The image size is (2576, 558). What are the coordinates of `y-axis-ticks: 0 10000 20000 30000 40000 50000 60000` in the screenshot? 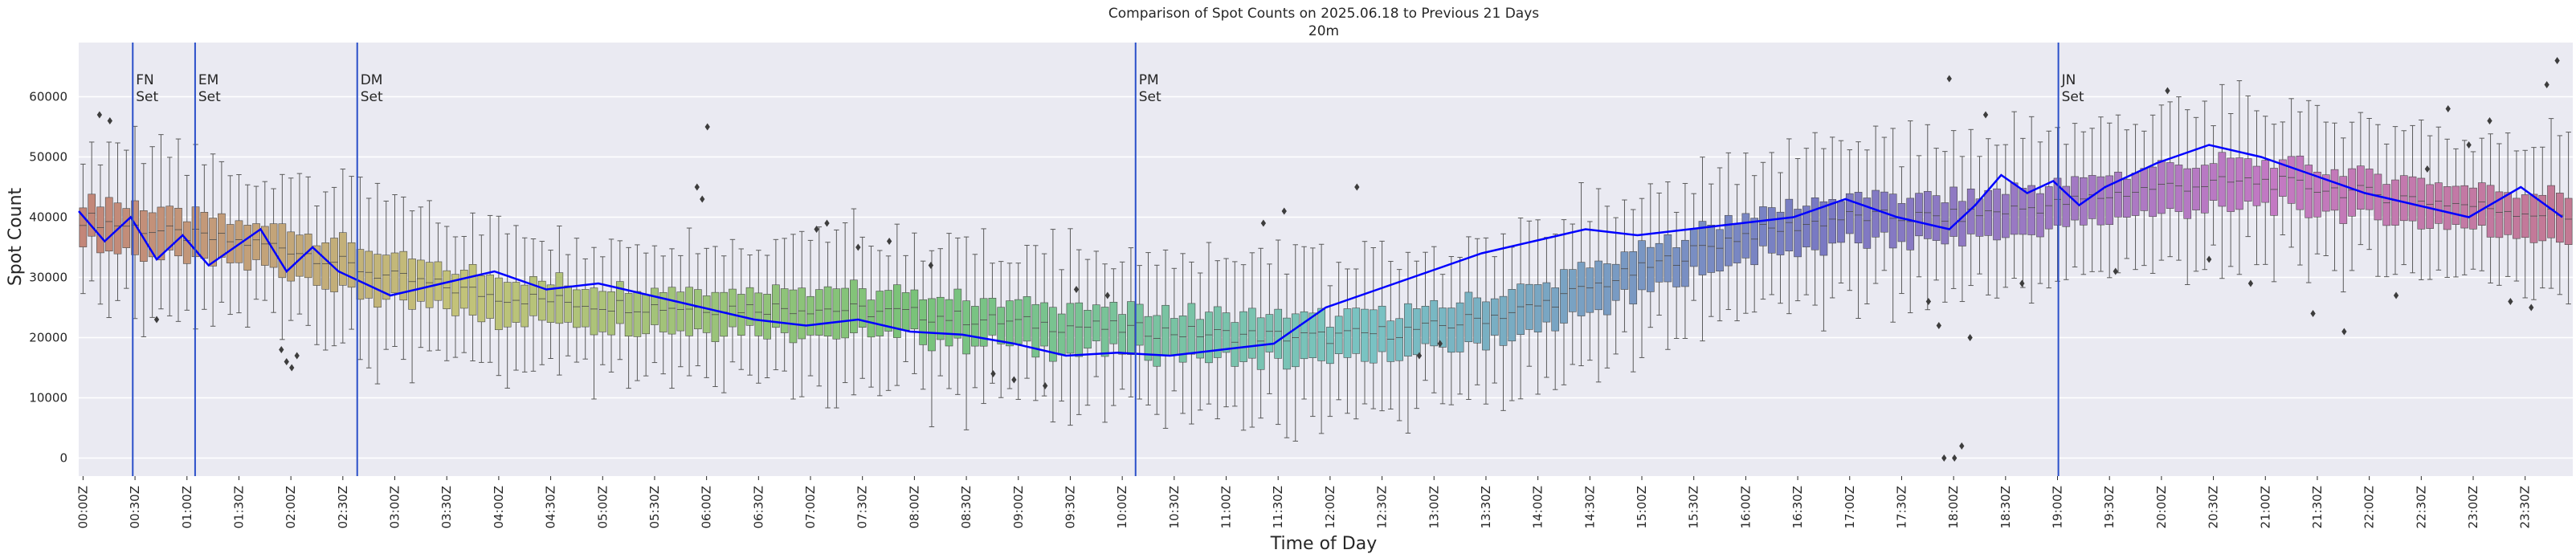 It's located at (48, 278).